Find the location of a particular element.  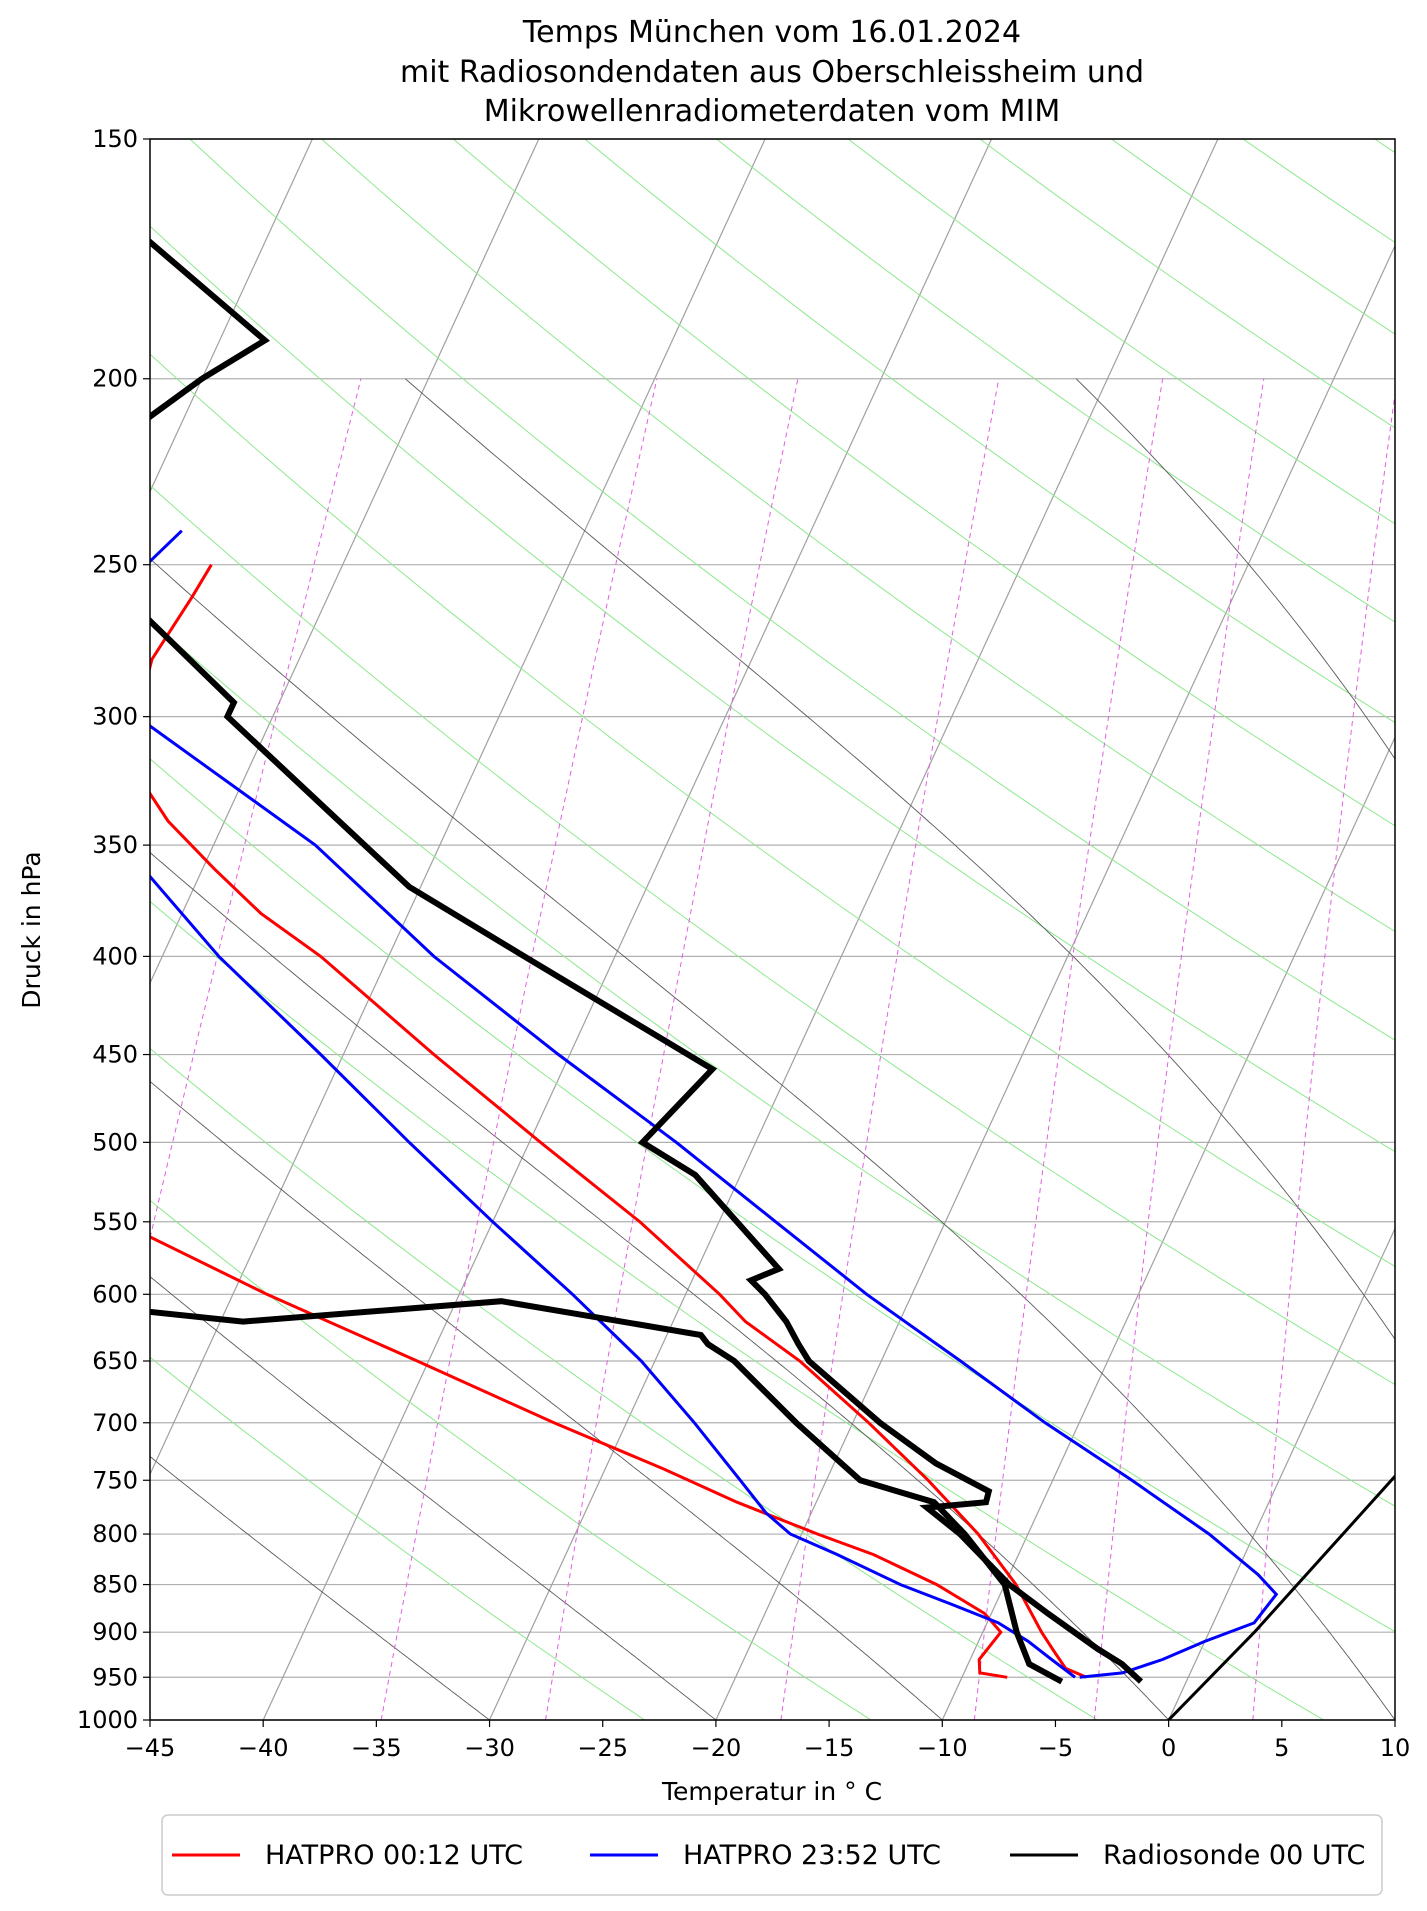

y-tick-label: 700 is located at coordinates (115, 1423).